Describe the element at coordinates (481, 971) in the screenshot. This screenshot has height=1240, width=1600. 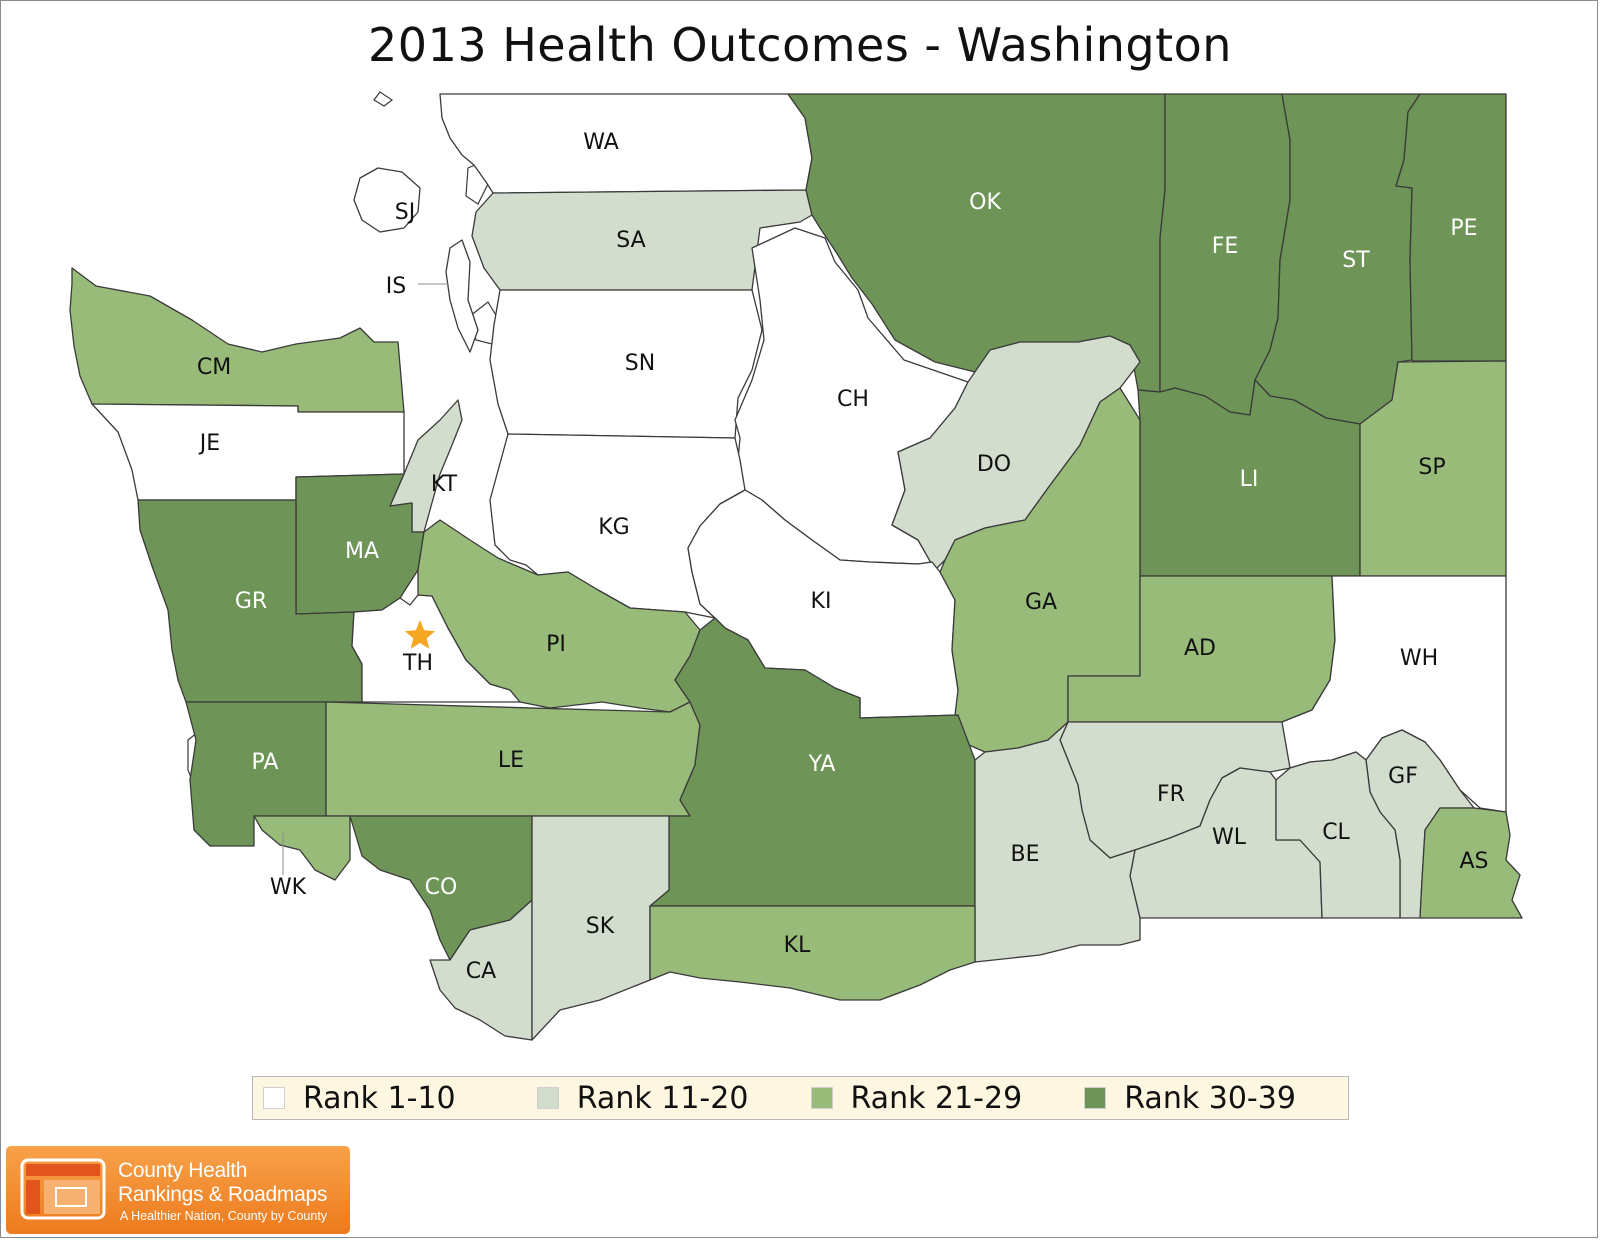
I see `county-label-ca: CA` at that location.